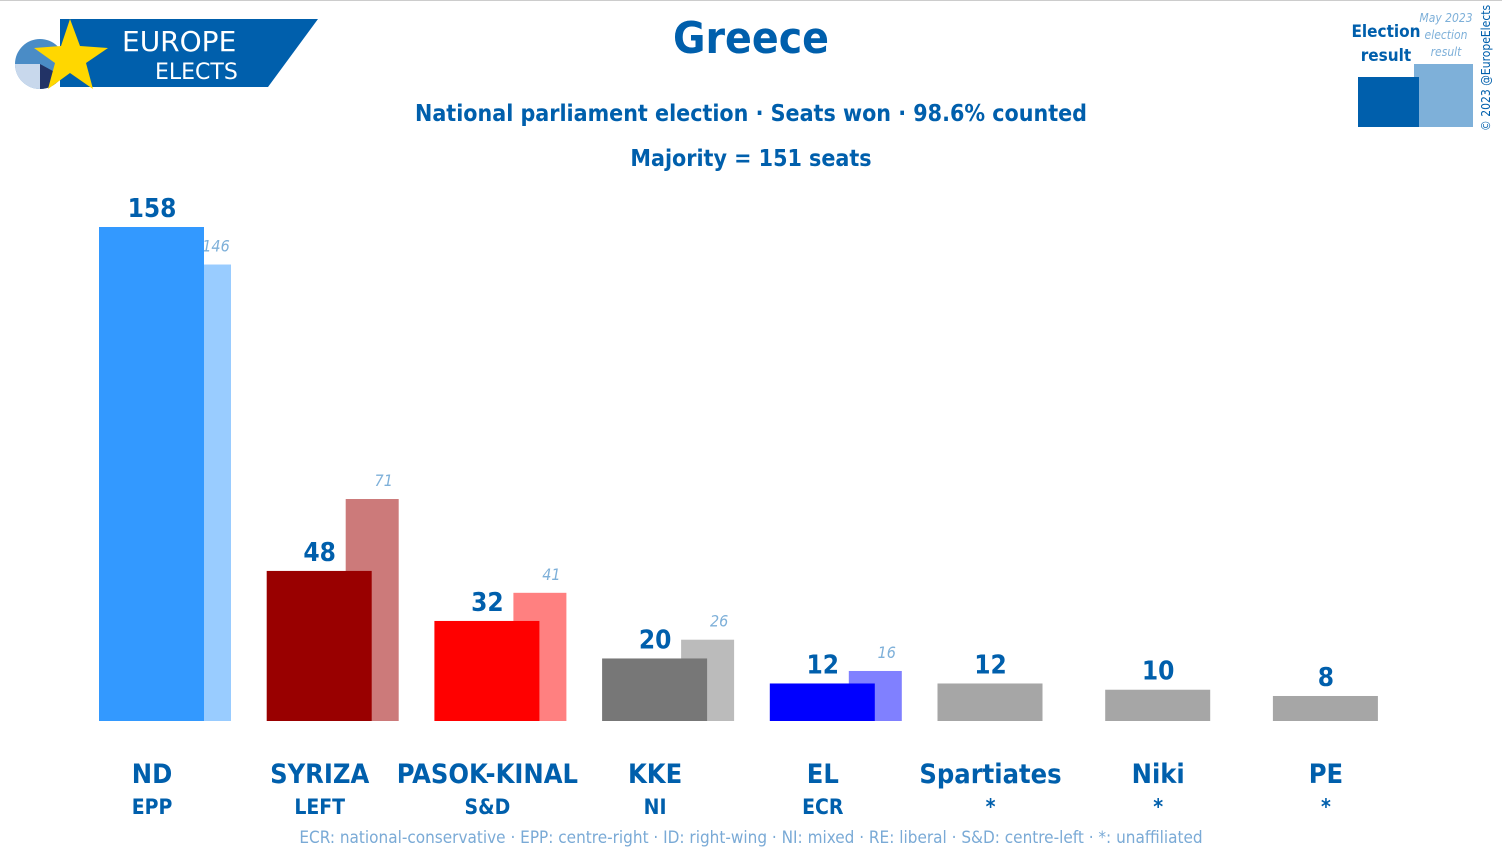  What do you see at coordinates (990, 702) in the screenshot?
I see `bar-current-Spartiates` at bounding box center [990, 702].